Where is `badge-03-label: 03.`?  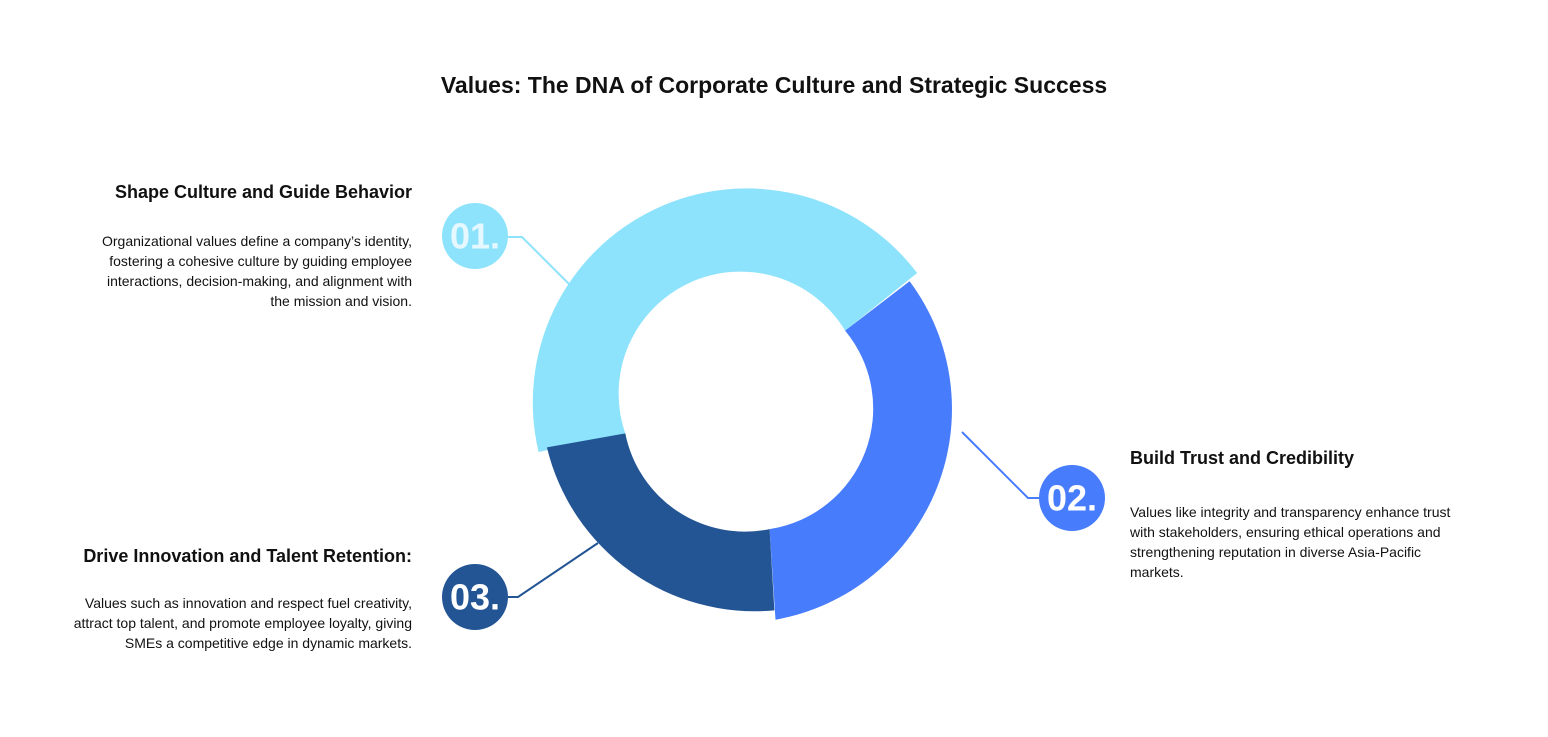 badge-03-label: 03. is located at coordinates (475, 597).